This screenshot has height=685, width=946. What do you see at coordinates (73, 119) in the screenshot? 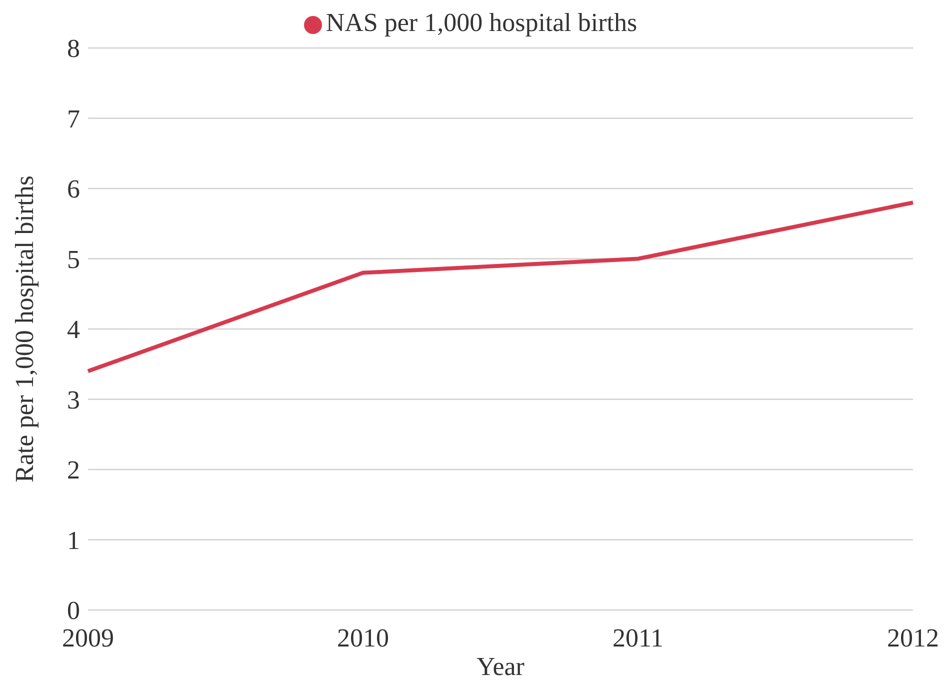
I see `y-tick-label: 7` at bounding box center [73, 119].